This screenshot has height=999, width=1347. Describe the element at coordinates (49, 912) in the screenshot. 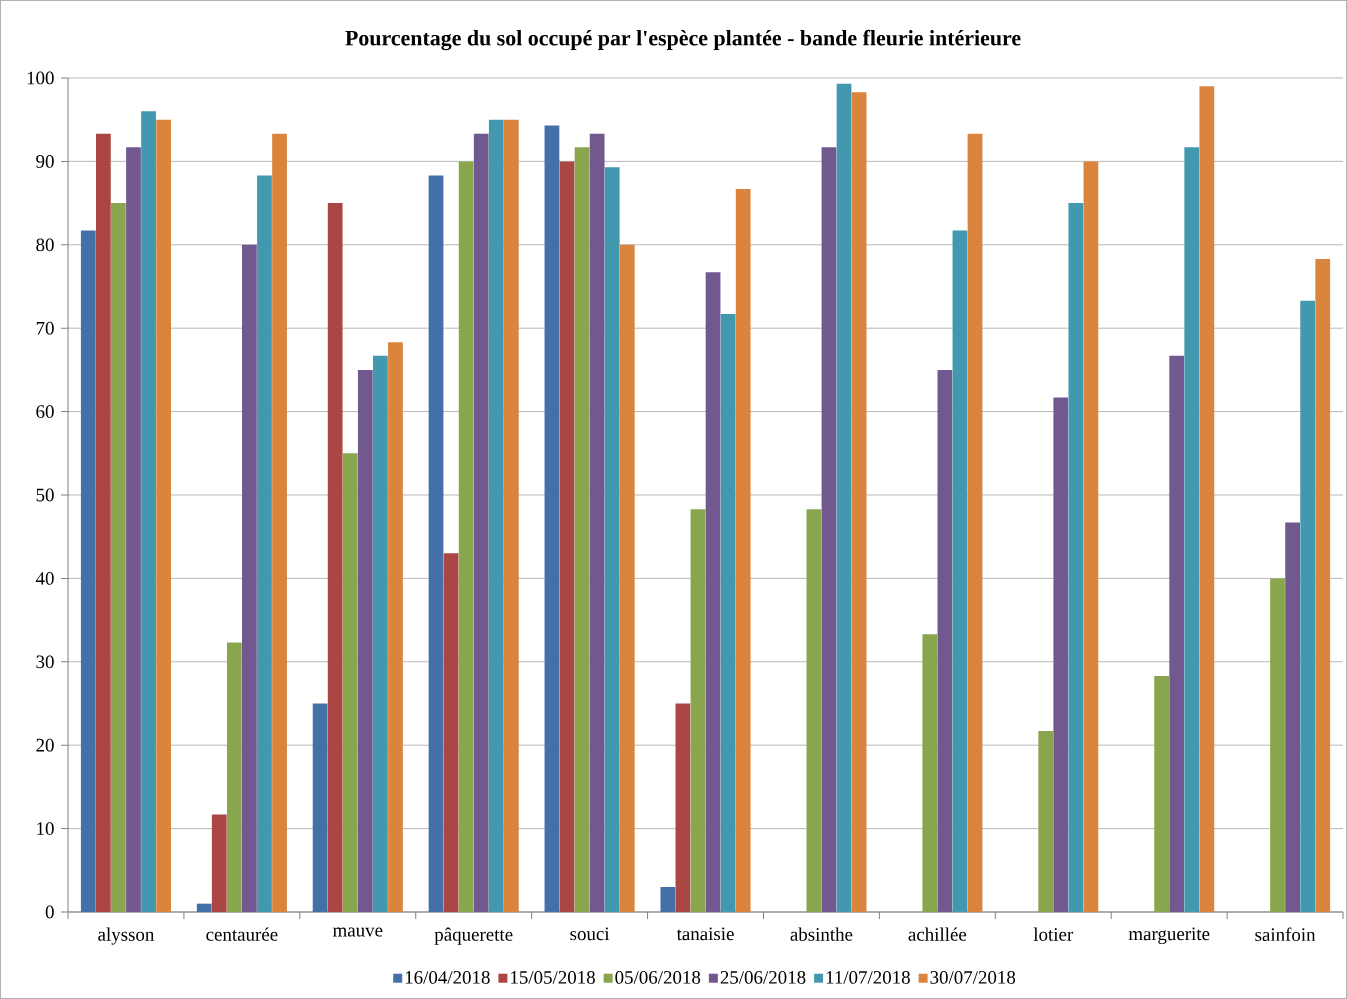

I see `y-tick-label: 0` at that location.